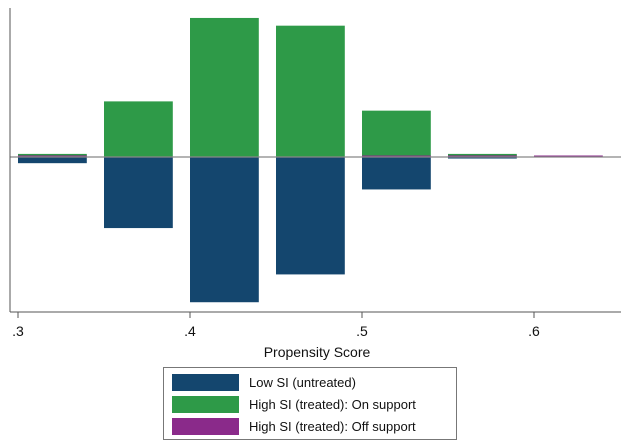 Image resolution: width=621 pixels, height=444 pixels. I want to click on legend-item-on-support: High SI (treated): On support, so click(294, 404).